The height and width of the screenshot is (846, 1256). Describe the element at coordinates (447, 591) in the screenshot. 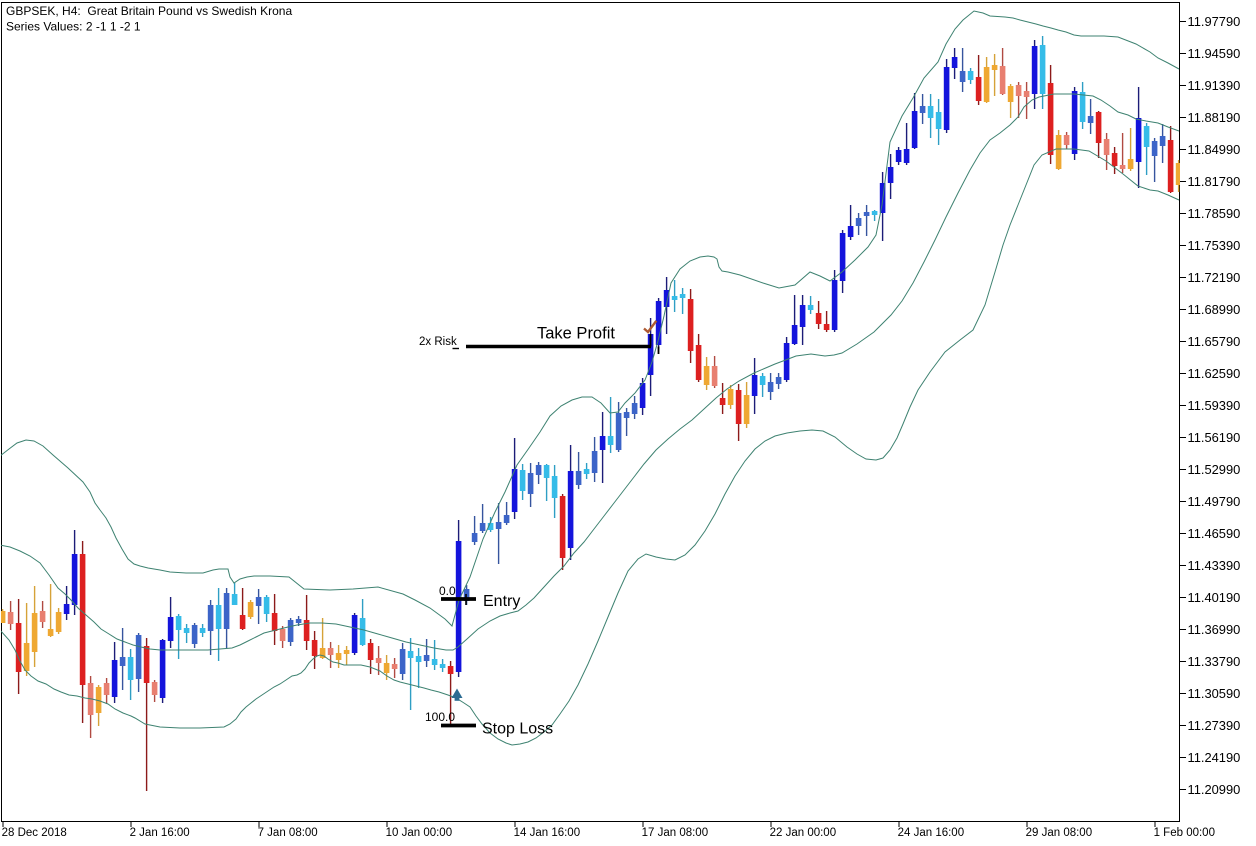

I see `svg-text: 0.0` at that location.